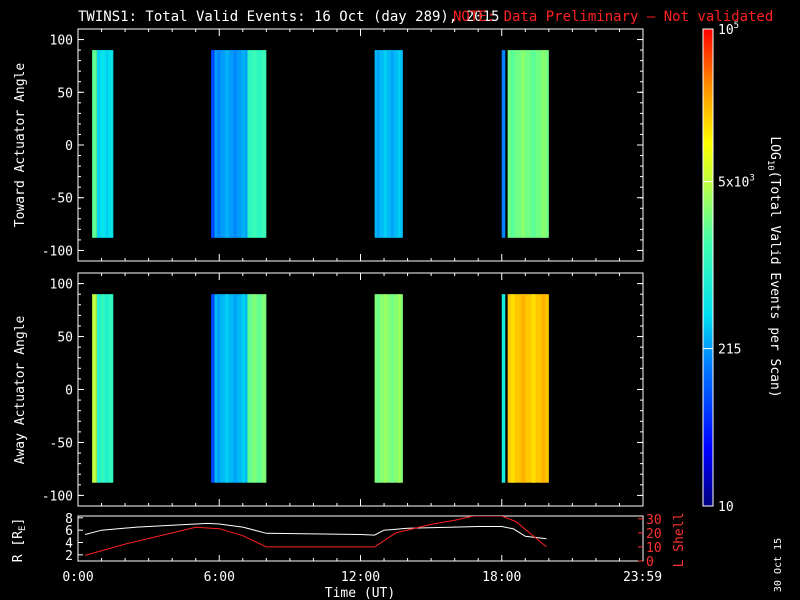  Describe the element at coordinates (613, 17) in the screenshot. I see `preliminary-note: NOTE: Data Preliminary — Not validated` at that location.